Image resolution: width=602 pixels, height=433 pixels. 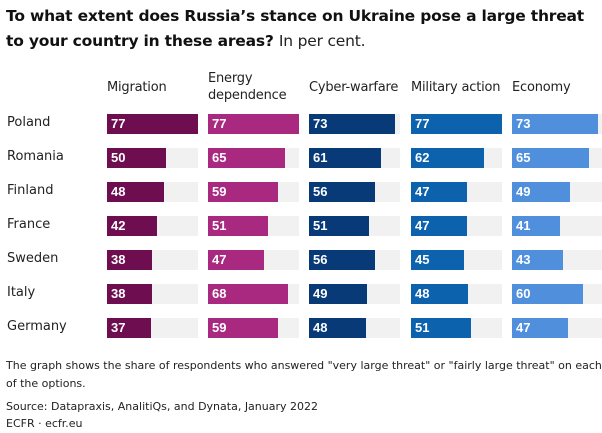 I want to click on column-header: Economy, so click(x=541, y=87).